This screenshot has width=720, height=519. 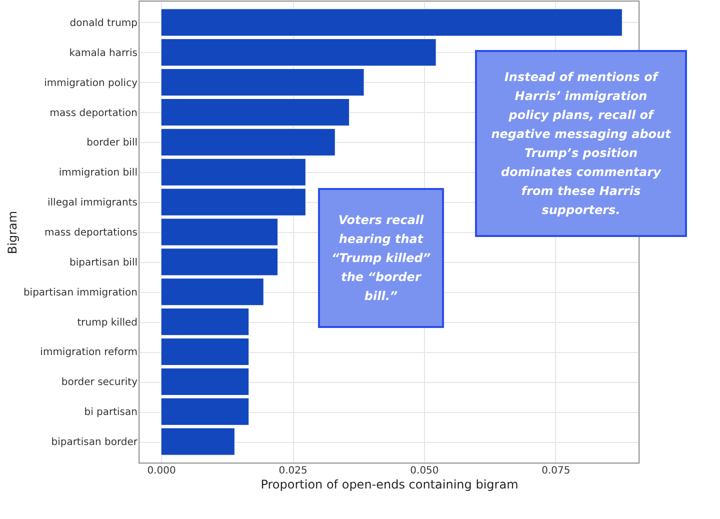 I want to click on x-tick-label: 0.050, so click(x=424, y=471).